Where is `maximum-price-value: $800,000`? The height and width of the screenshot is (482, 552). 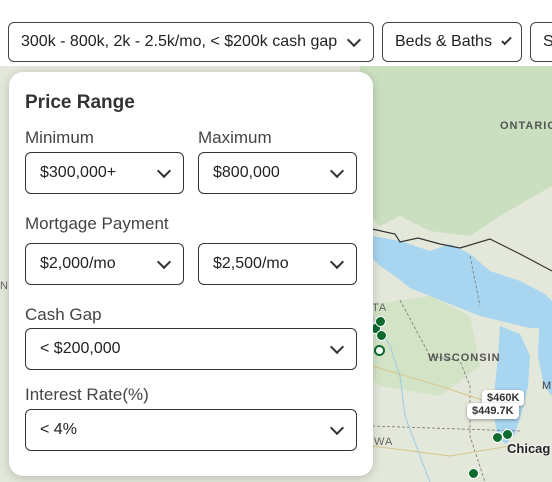
maximum-price-value: $800,000 is located at coordinates (246, 172).